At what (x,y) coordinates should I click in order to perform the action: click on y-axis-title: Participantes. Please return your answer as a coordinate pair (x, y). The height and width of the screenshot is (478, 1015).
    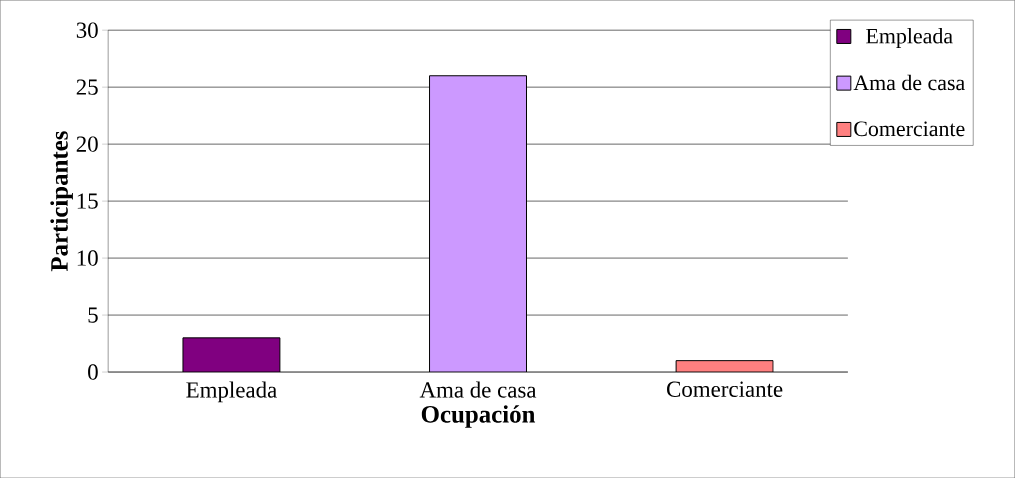
    Looking at the image, I should click on (61, 201).